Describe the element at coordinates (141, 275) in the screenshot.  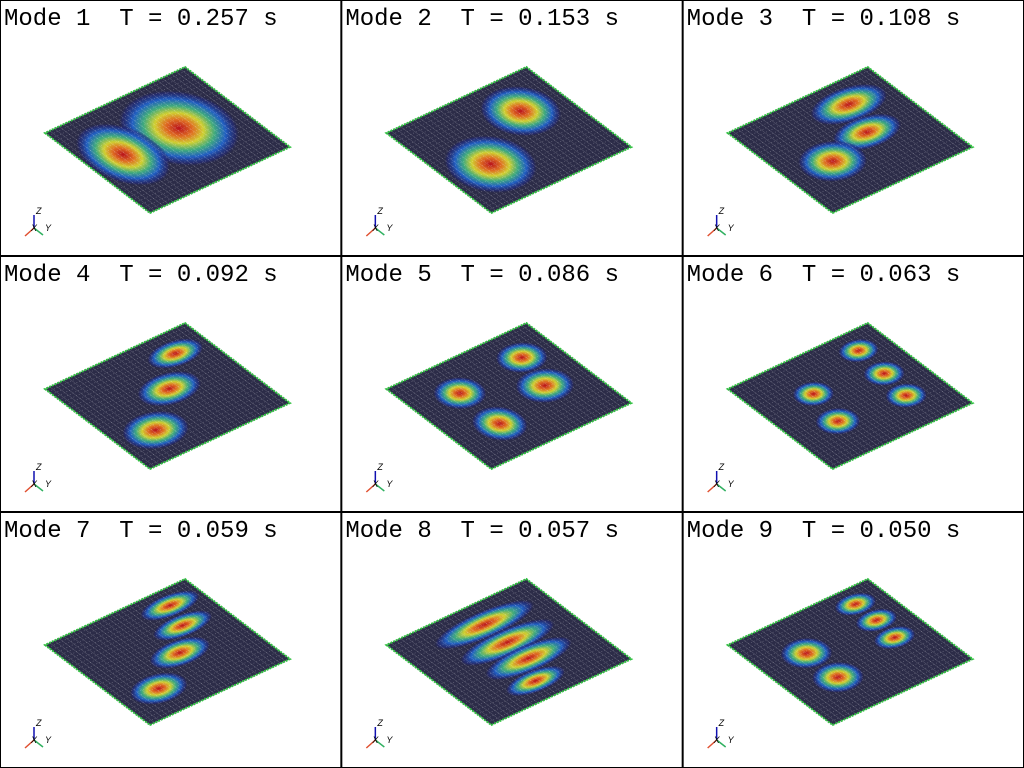
I see `panel-title: Mode 4 T = 0.092 s` at that location.